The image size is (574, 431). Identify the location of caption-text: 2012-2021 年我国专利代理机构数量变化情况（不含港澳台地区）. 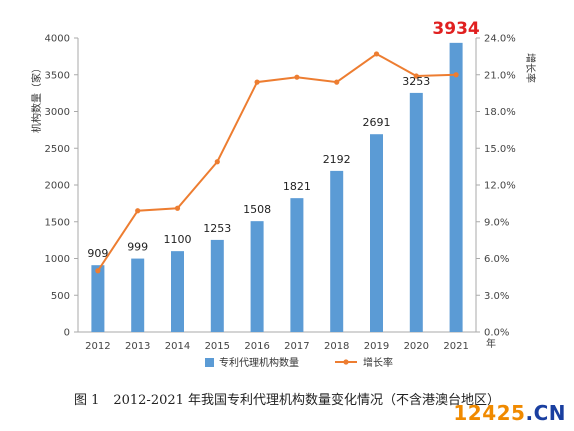
(307, 400).